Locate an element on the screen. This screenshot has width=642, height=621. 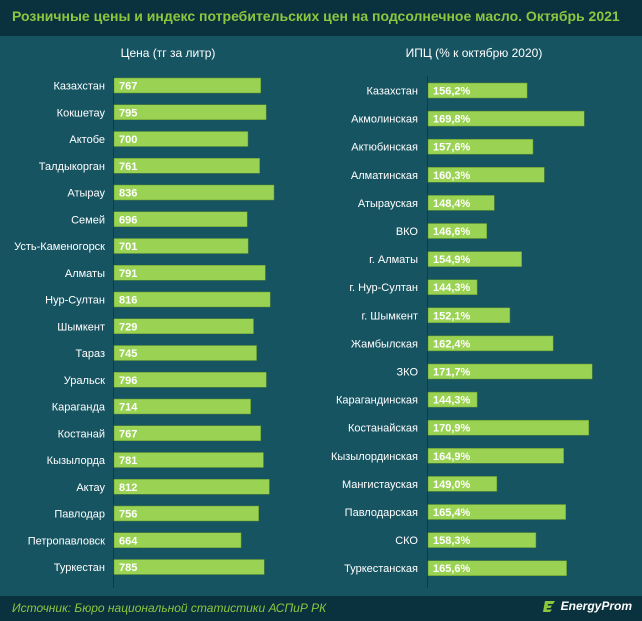
left-value-label: 795 is located at coordinates (128, 113).